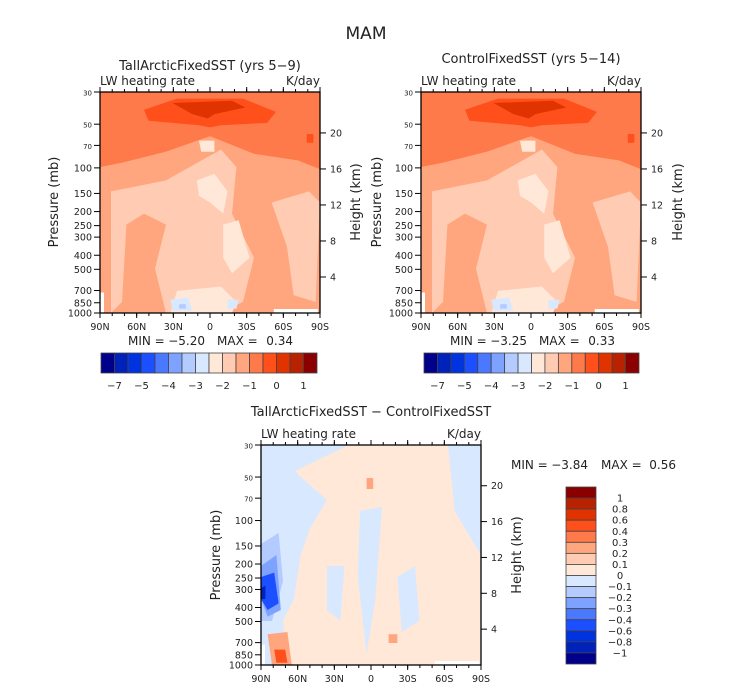 The image size is (733, 691). Describe the element at coordinates (494, 594) in the screenshot. I see `y2-tick-label: 8` at that location.